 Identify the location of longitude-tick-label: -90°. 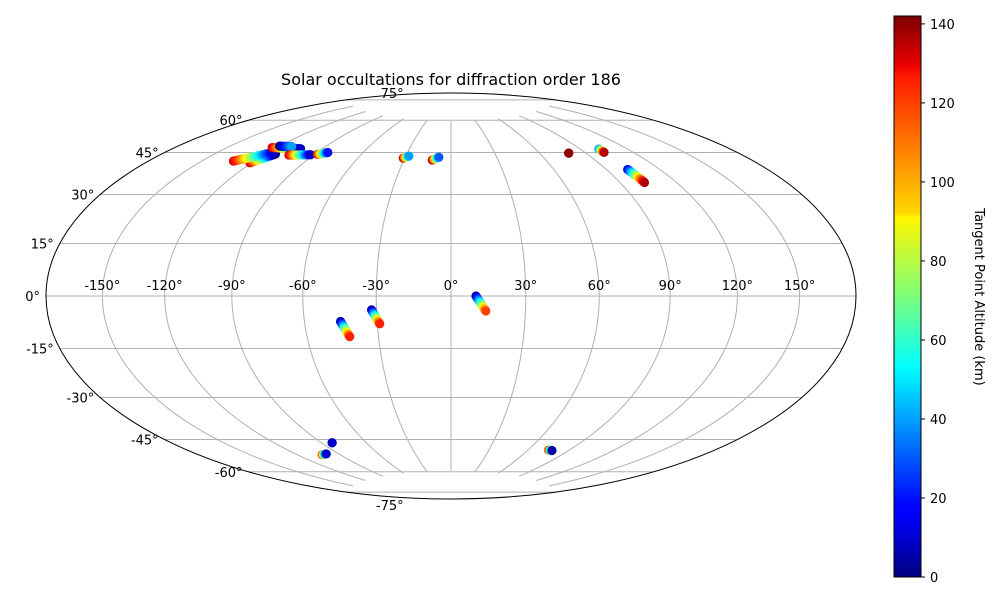
(232, 286).